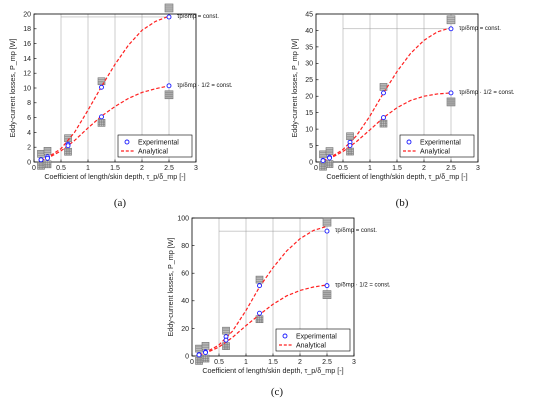 This screenshot has height=402, width=550. Describe the element at coordinates (27, 74) in the screenshot. I see `y-tick-label: 12` at that location.